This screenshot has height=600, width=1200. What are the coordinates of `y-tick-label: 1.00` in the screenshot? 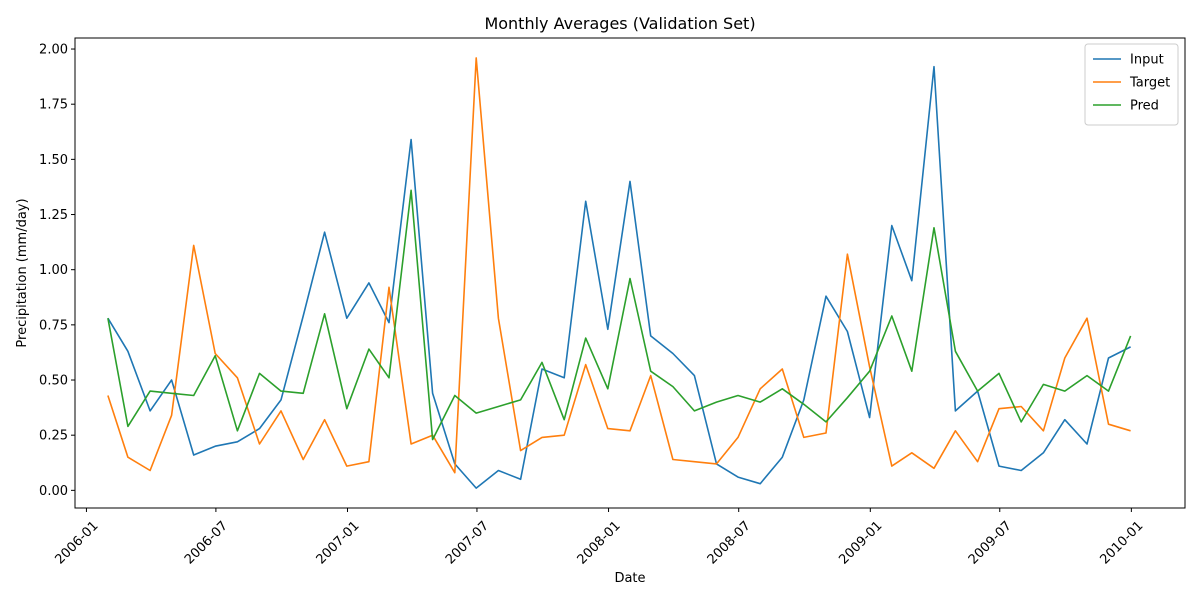 It's located at (53, 270).